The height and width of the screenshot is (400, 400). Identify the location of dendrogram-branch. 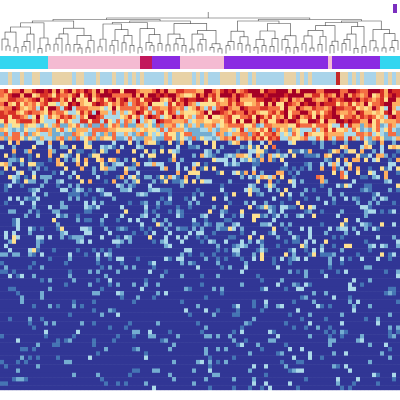
(129, 25).